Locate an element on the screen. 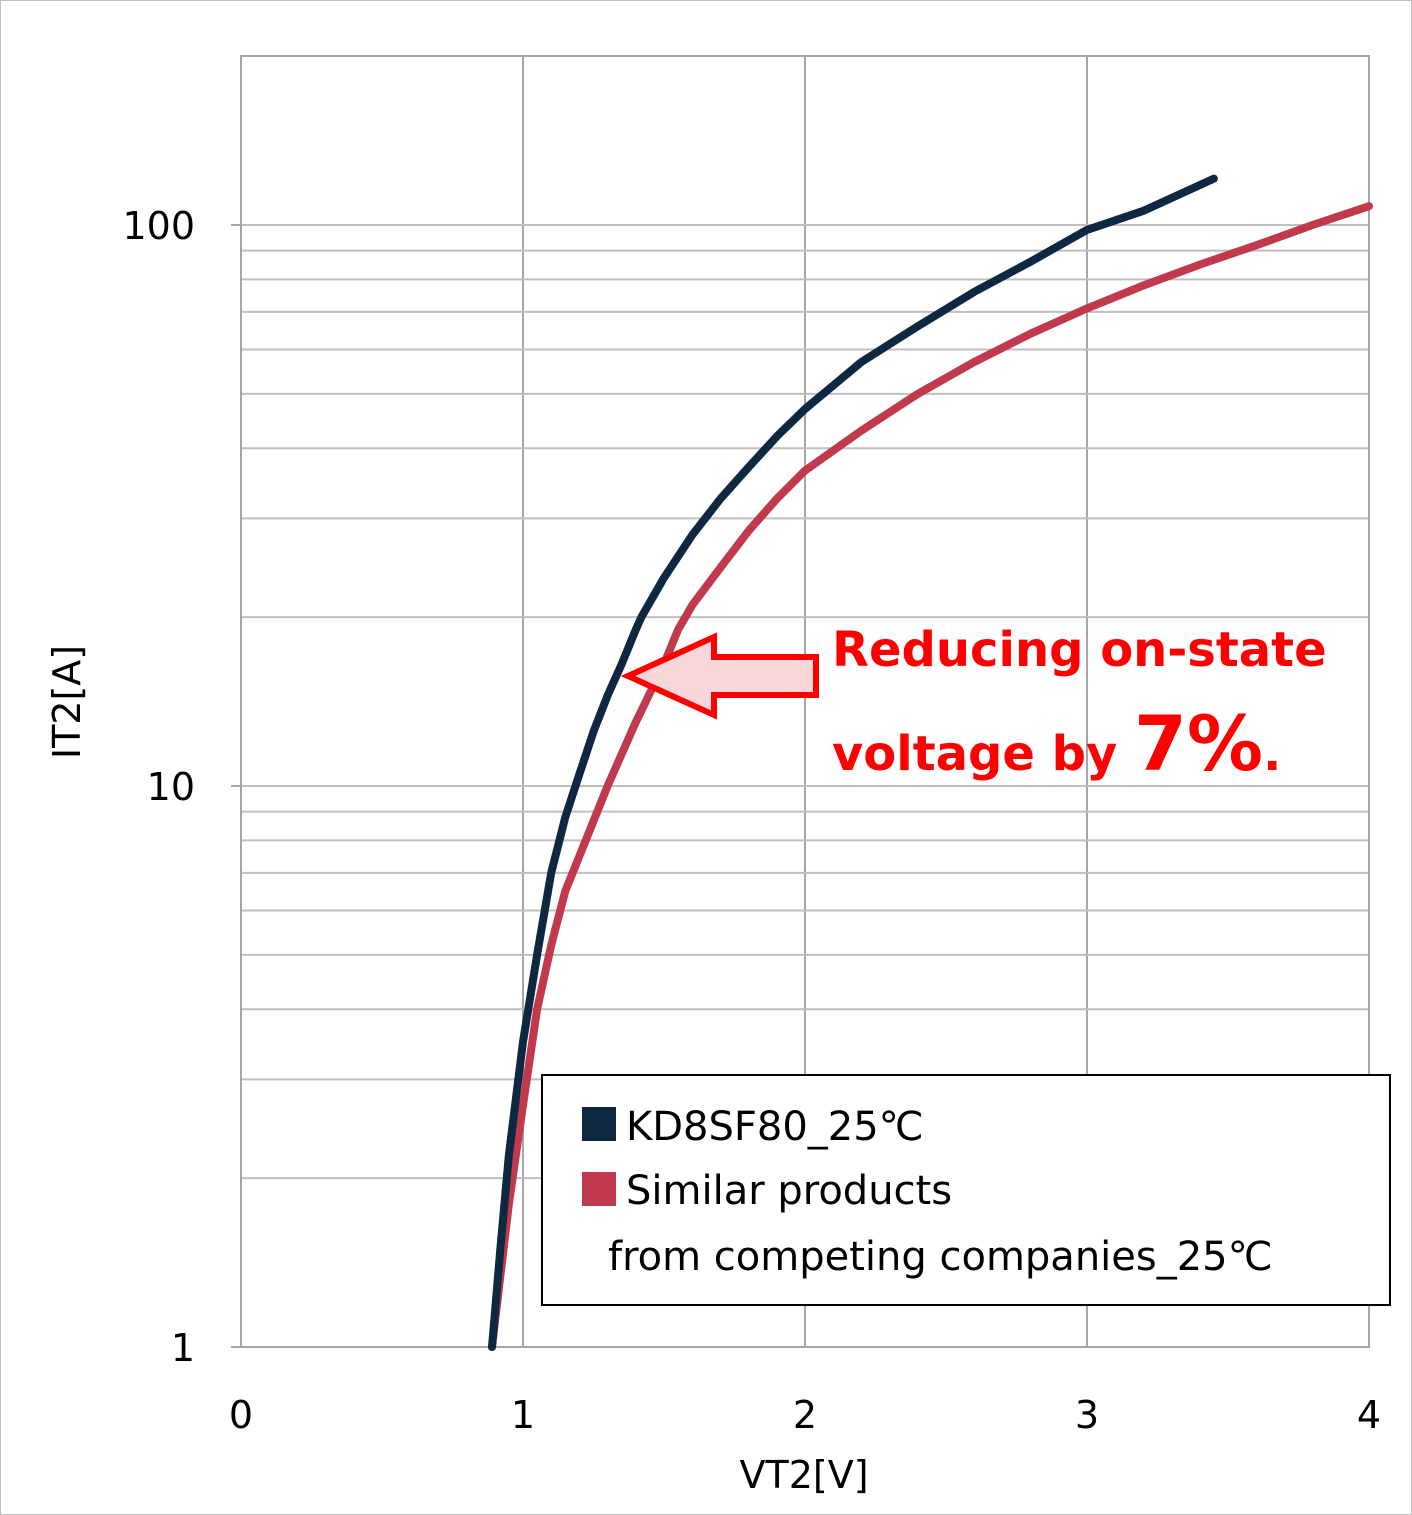  legend-label-competitors-line1: Similar products is located at coordinates (789, 1191).